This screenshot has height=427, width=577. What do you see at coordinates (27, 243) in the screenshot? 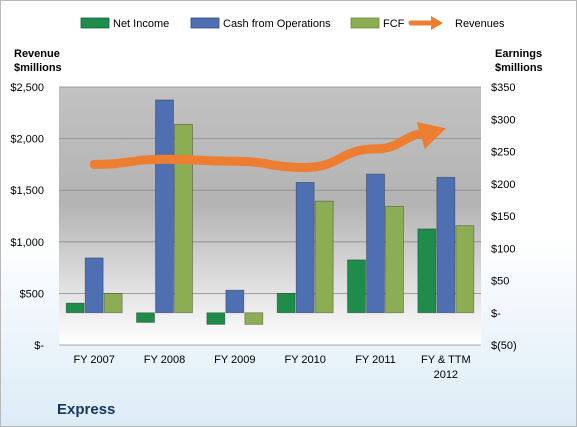
I see `left-tick-label: $1,000` at bounding box center [27, 243].